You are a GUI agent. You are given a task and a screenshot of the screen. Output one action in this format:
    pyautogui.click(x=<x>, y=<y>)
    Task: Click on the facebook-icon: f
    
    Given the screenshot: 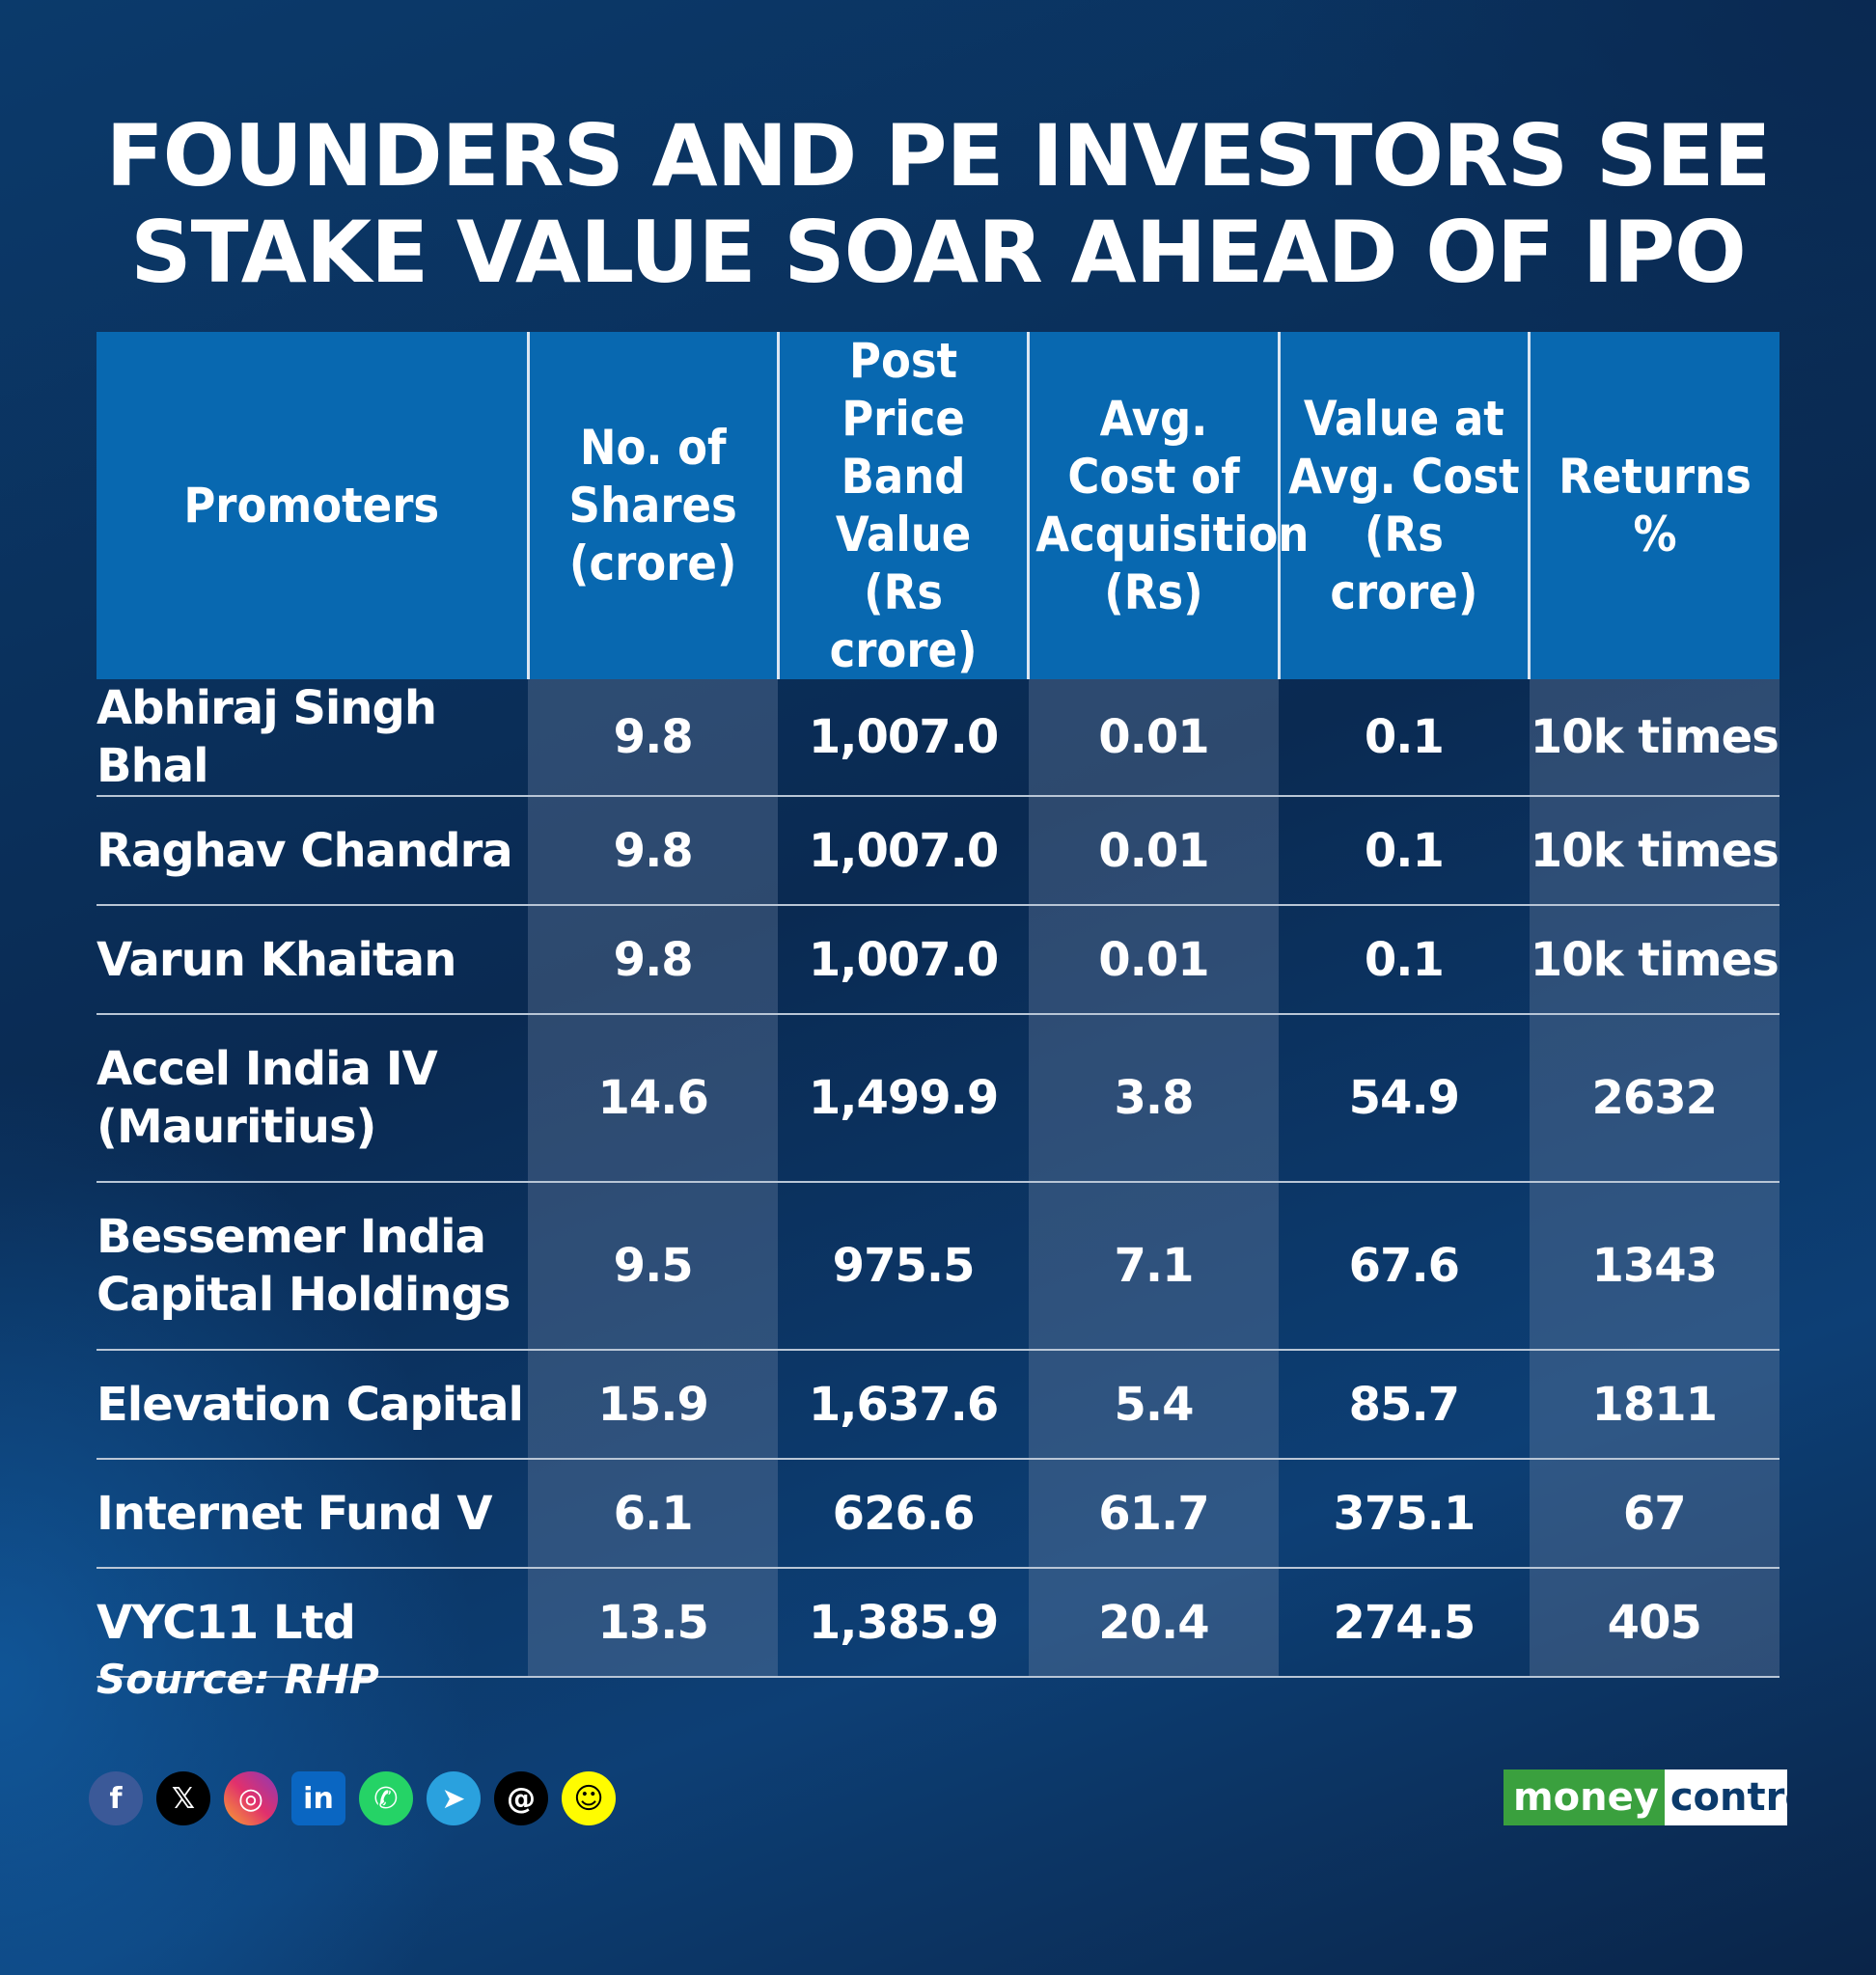 What is the action you would take?
    pyautogui.click(x=116, y=1798)
    